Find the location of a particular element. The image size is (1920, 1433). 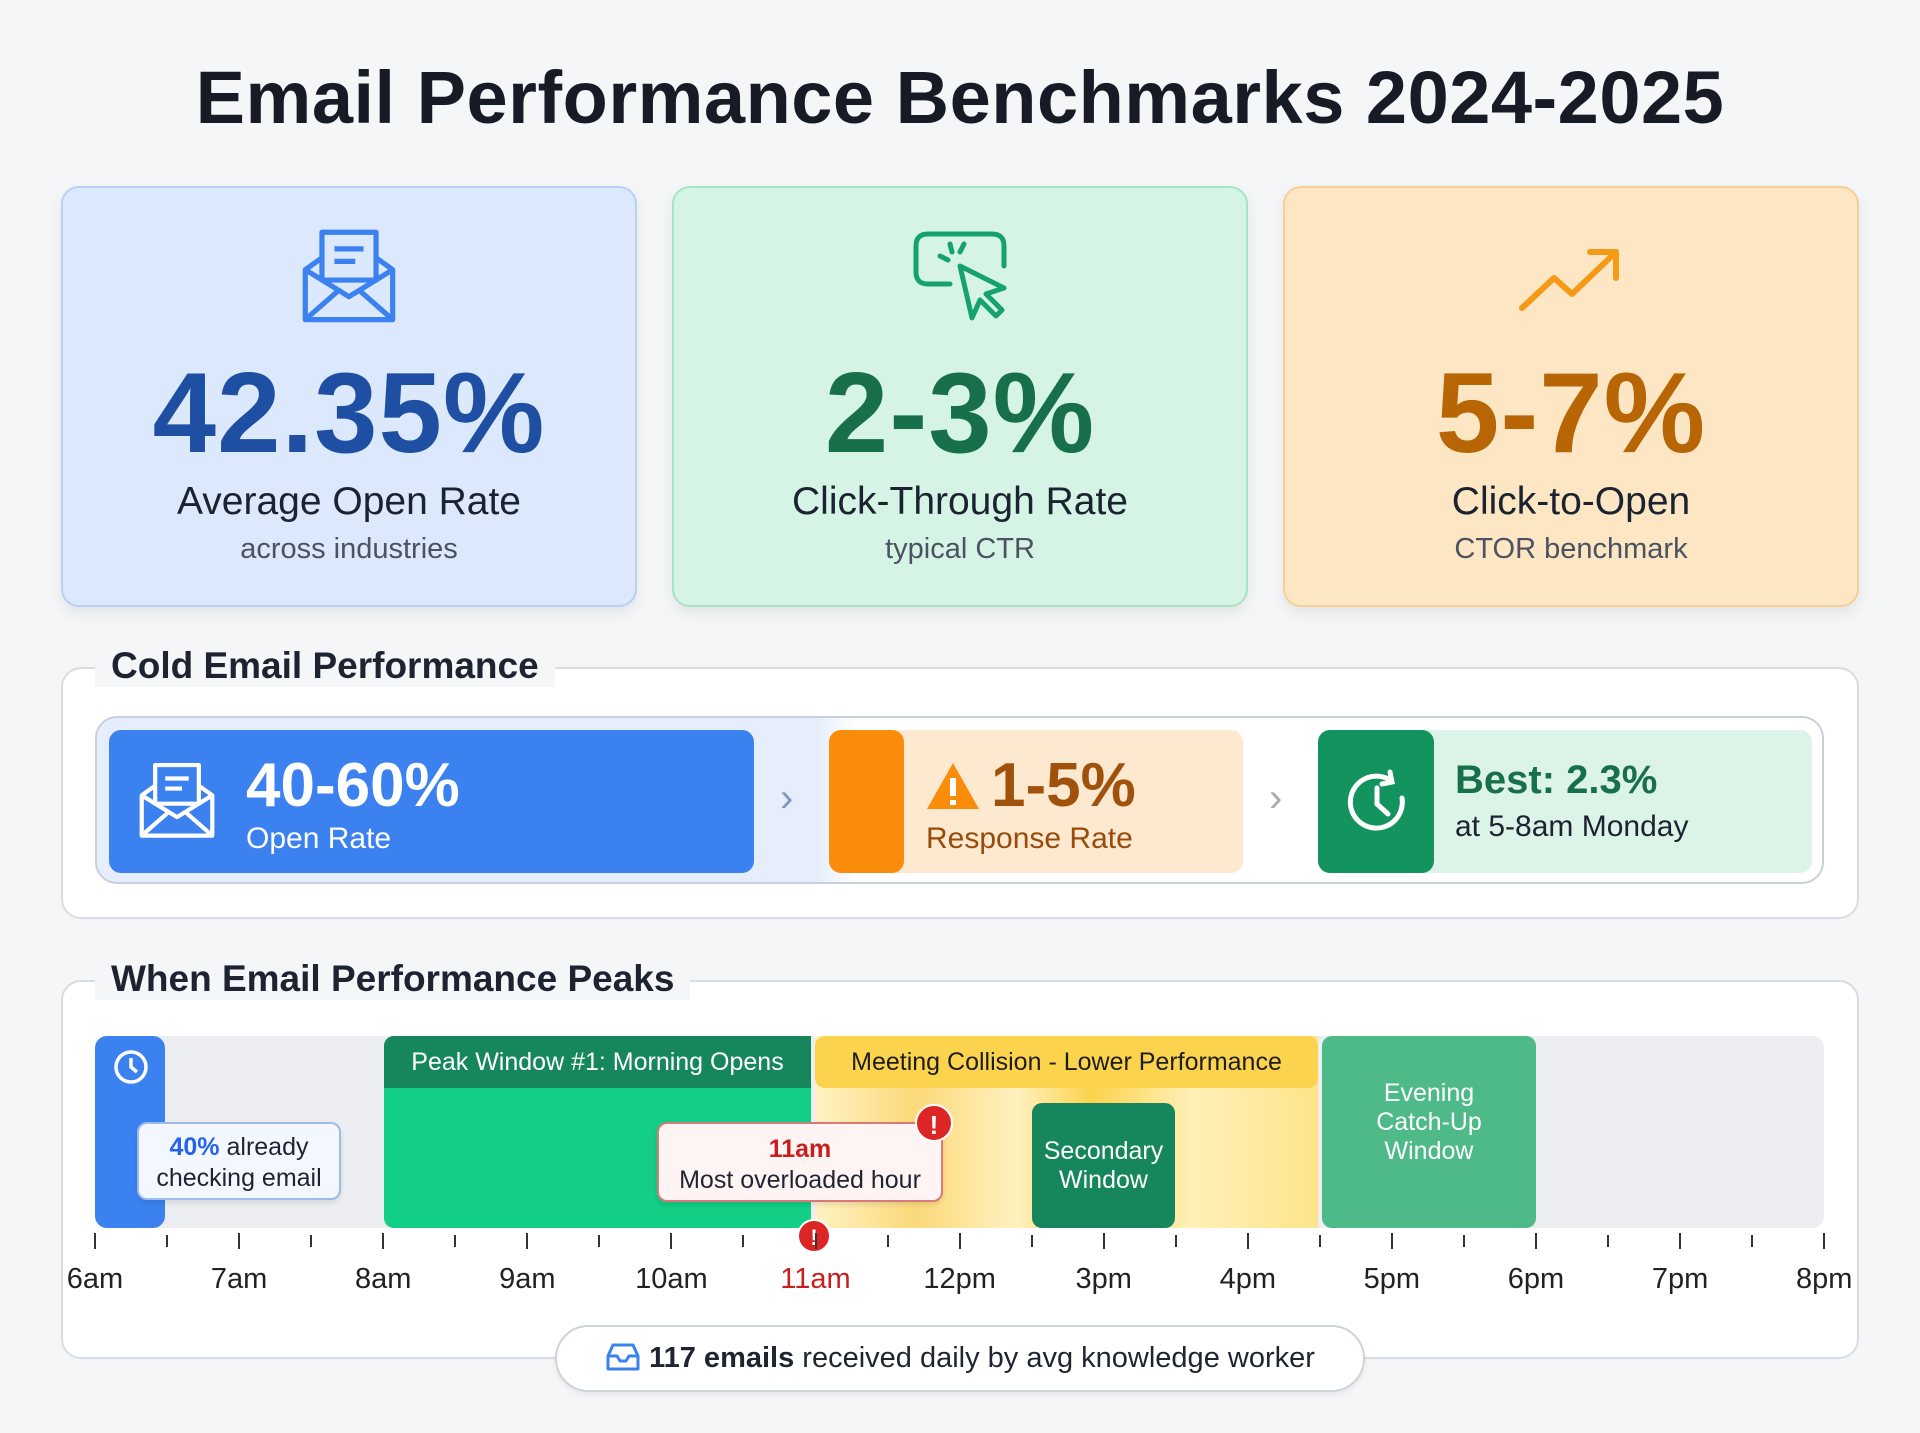

overload-text: Most overloaded hour is located at coordinates (800, 1180).